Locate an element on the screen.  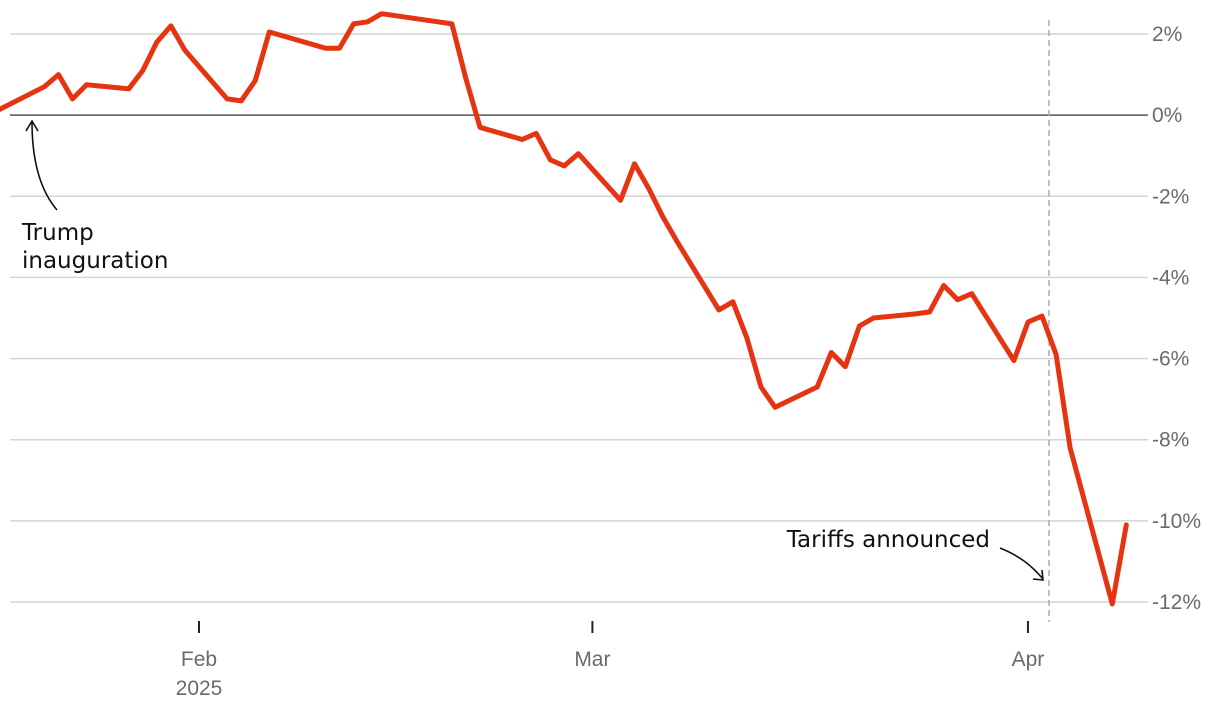
y-tick-label: 2% is located at coordinates (1167, 34).